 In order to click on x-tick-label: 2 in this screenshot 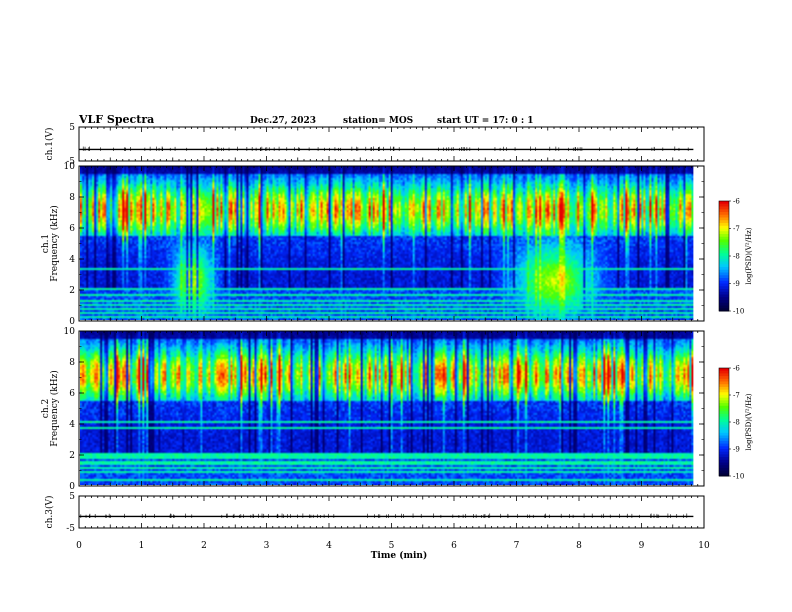, I will do `click(204, 546)`.